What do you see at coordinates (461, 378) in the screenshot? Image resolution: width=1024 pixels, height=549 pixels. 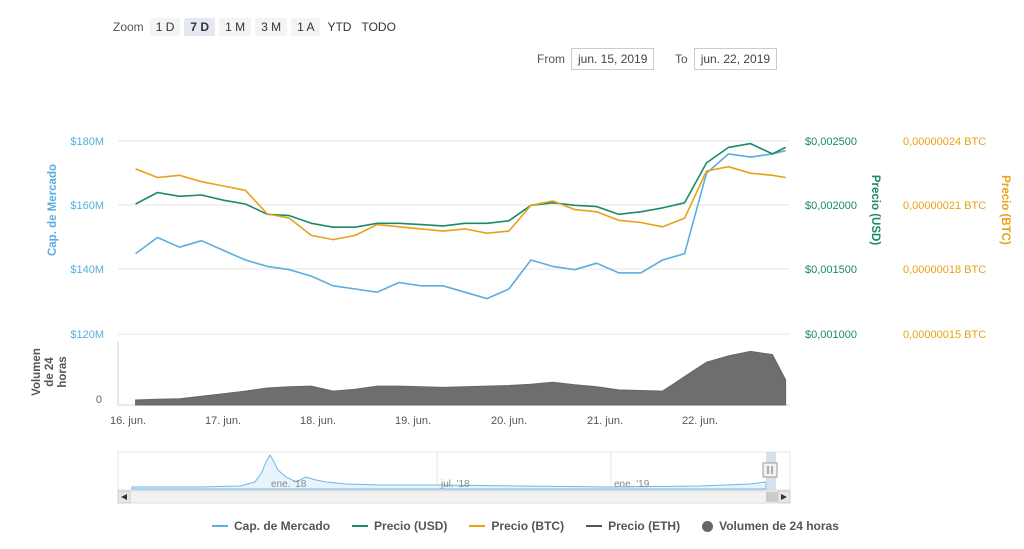 I see `volume-area` at bounding box center [461, 378].